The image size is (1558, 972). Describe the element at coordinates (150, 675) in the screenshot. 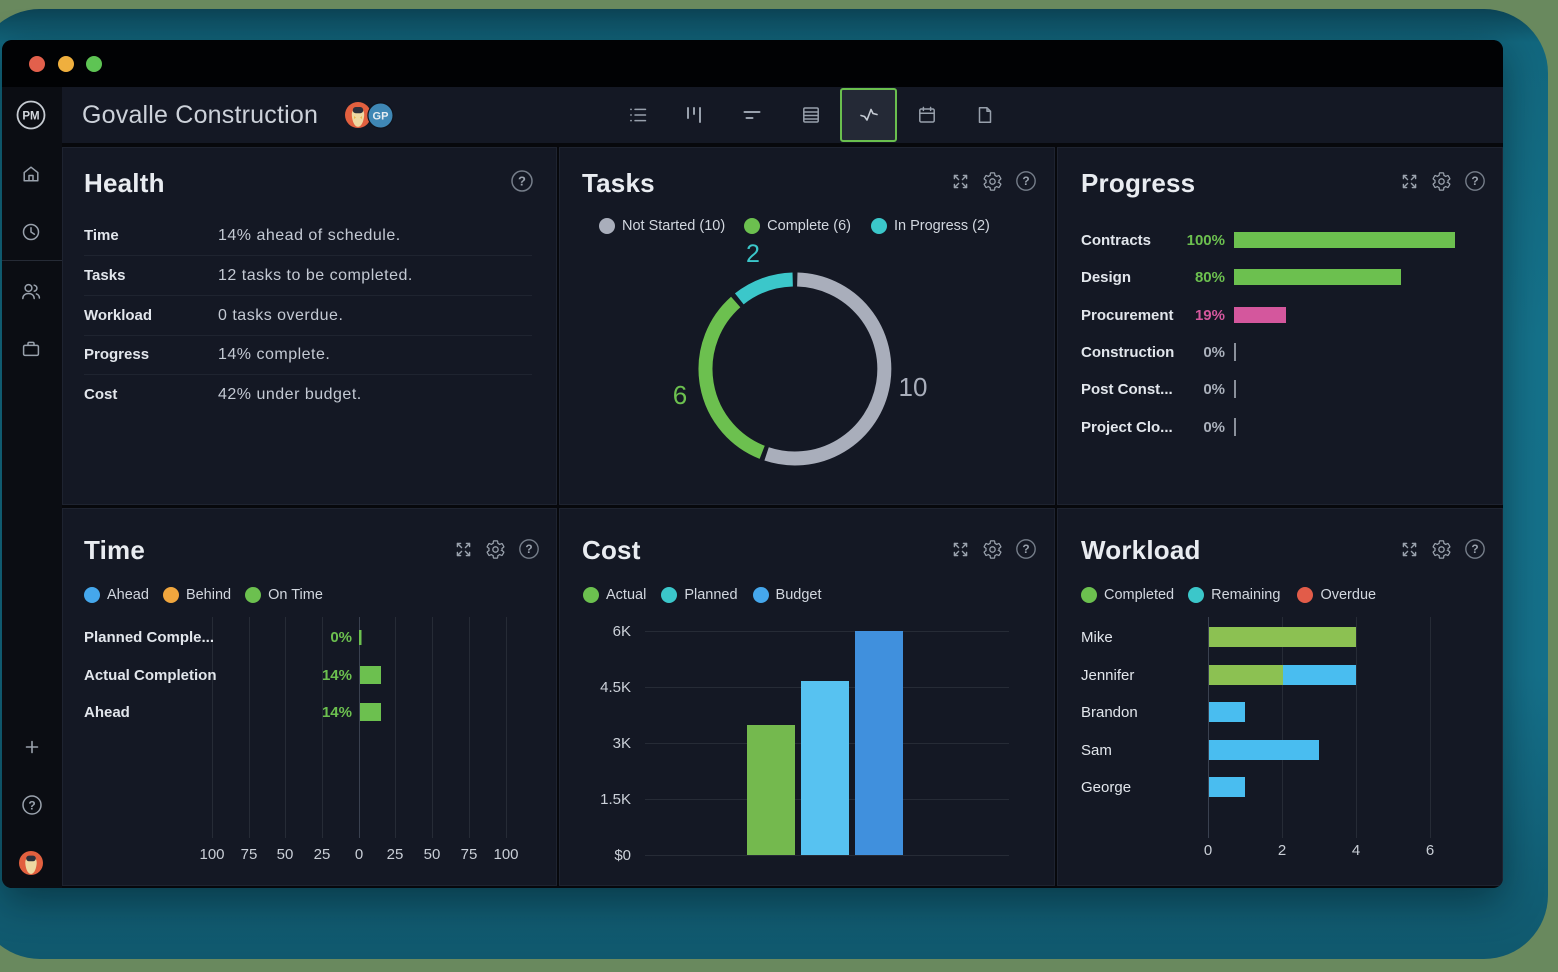

I see `svg-text: Actual Completion` at that location.